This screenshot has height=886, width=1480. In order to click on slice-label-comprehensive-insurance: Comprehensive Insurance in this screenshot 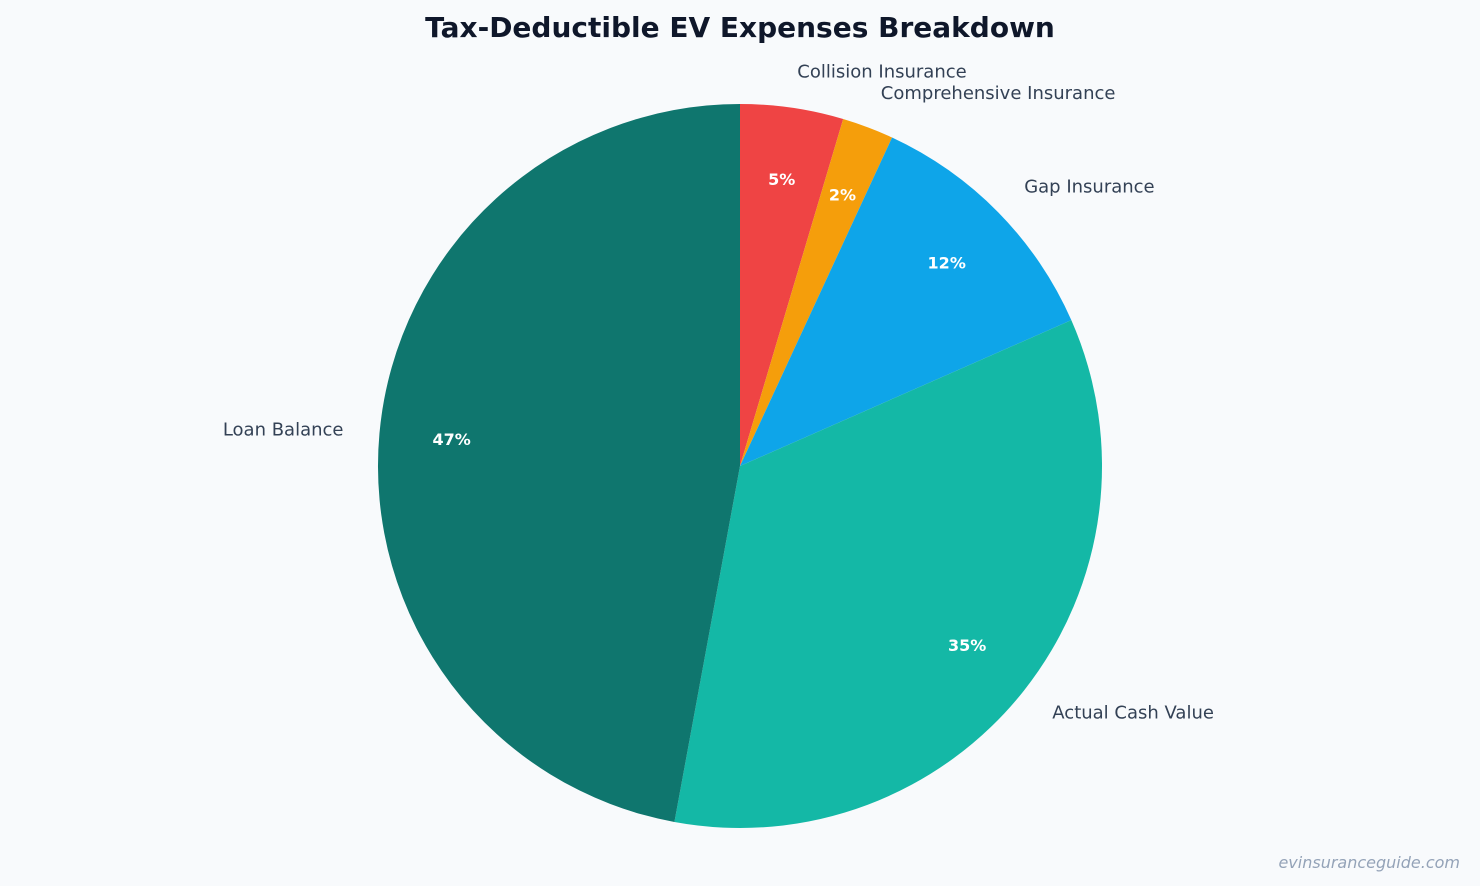, I will do `click(998, 93)`.